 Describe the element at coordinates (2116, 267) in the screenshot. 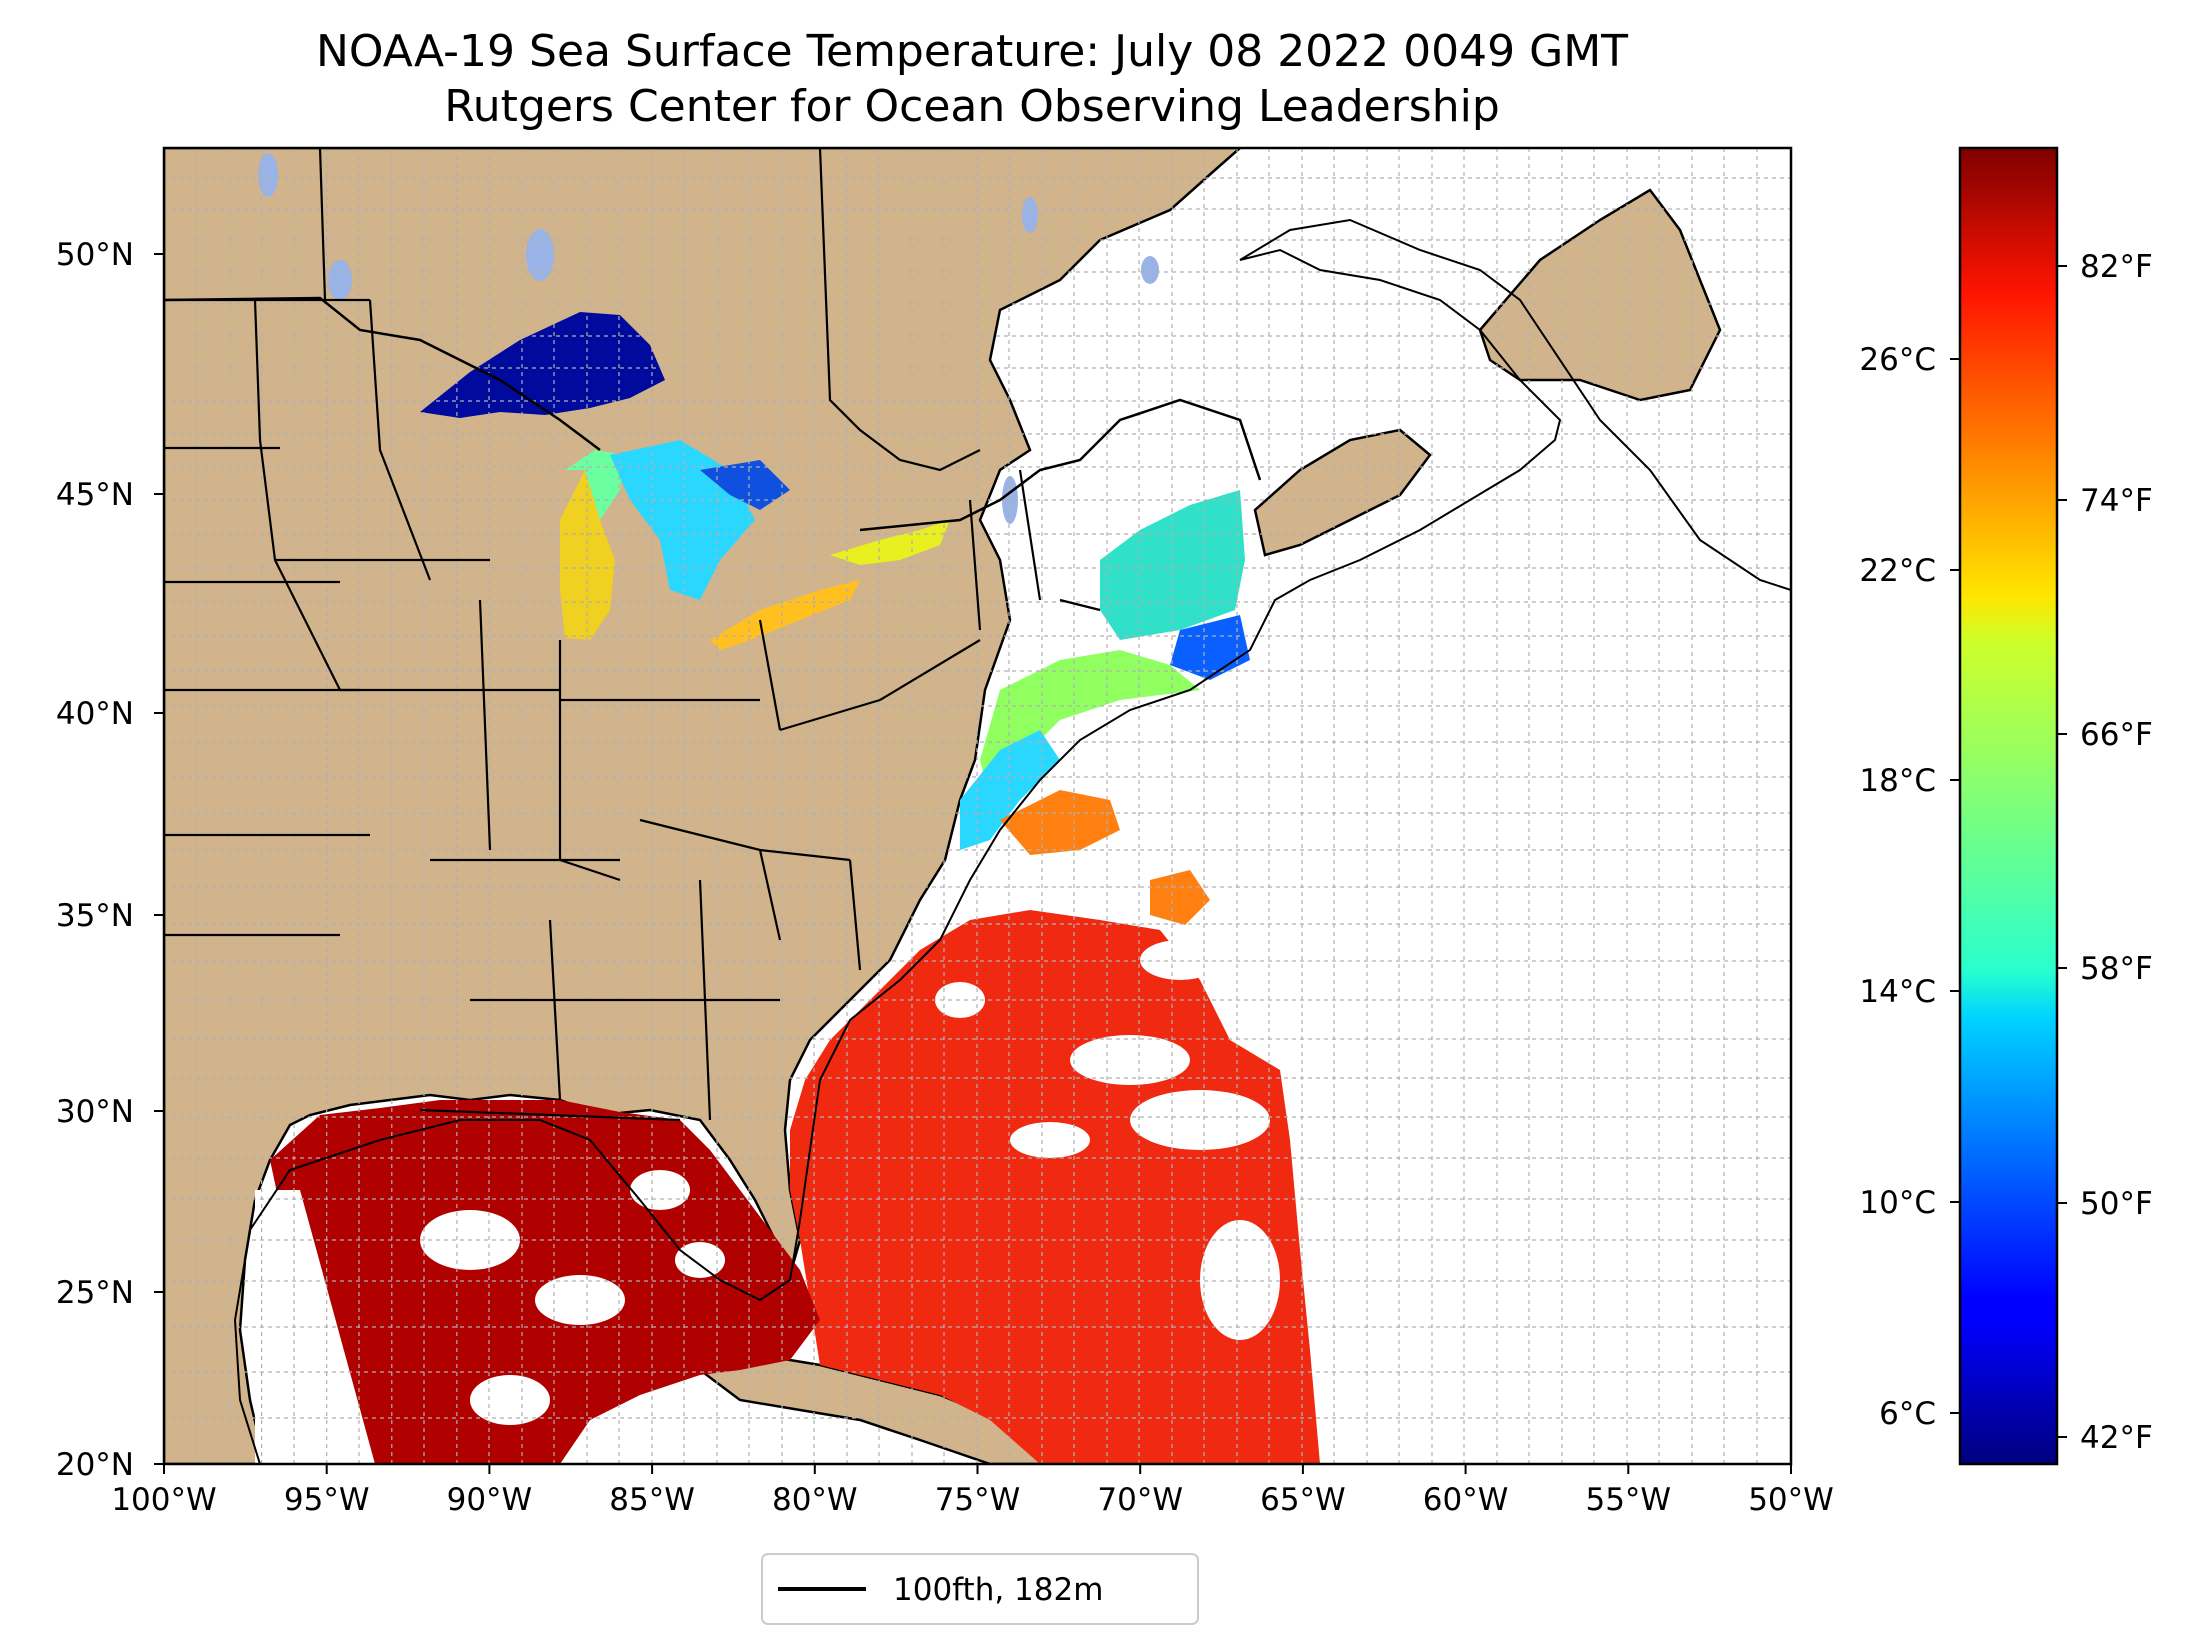

I see `fahrenheit-tick-label: 82°F` at that location.